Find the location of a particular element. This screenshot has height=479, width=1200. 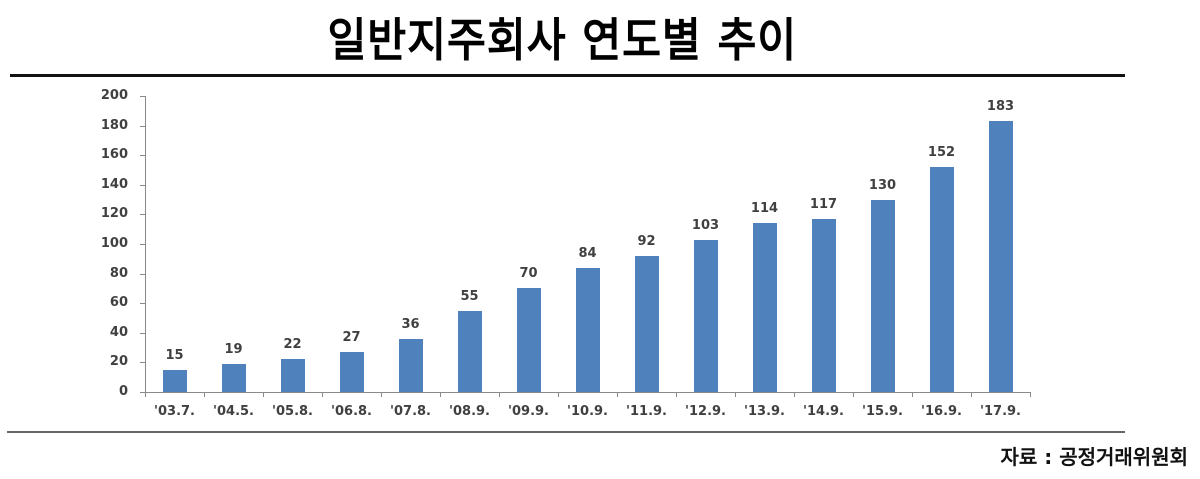

bar-value-label: 92 is located at coordinates (646, 241).